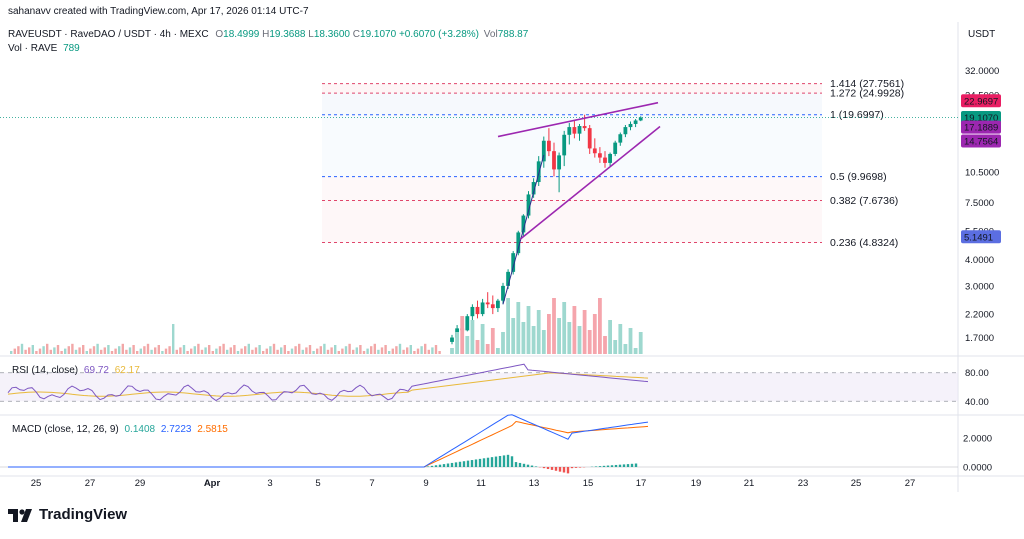 The image size is (1024, 539). I want to click on macd-histogram-value: 0.1408, so click(140, 429).